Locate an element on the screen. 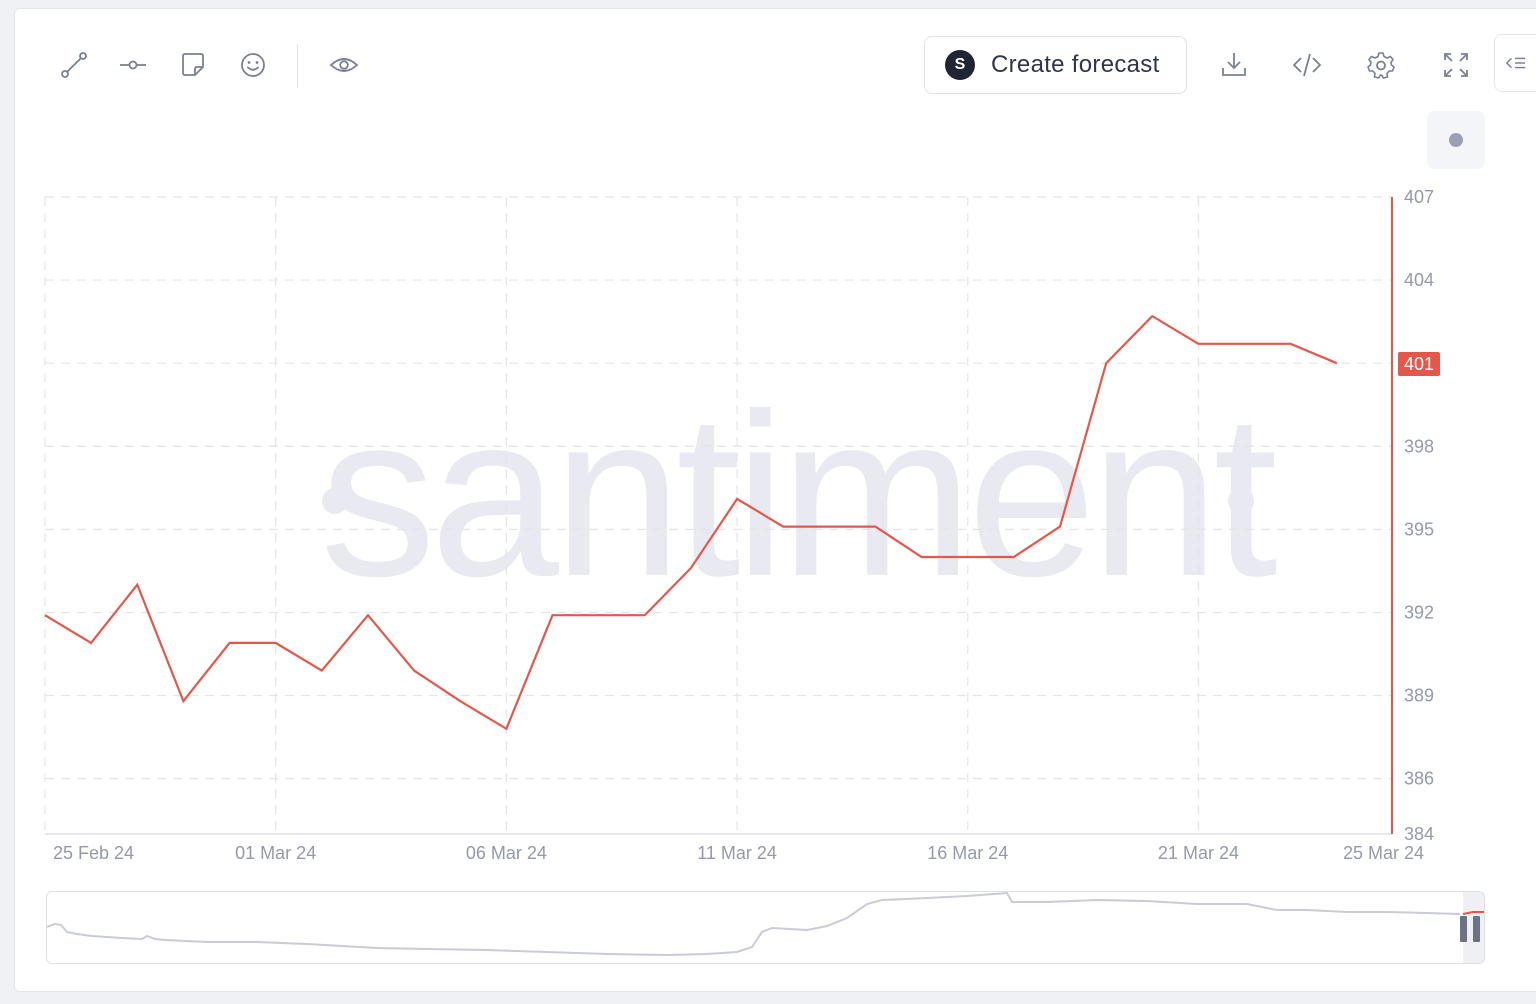 Image resolution: width=1536 pixels, height=1004 pixels. settings-button is located at coordinates (1381, 65).